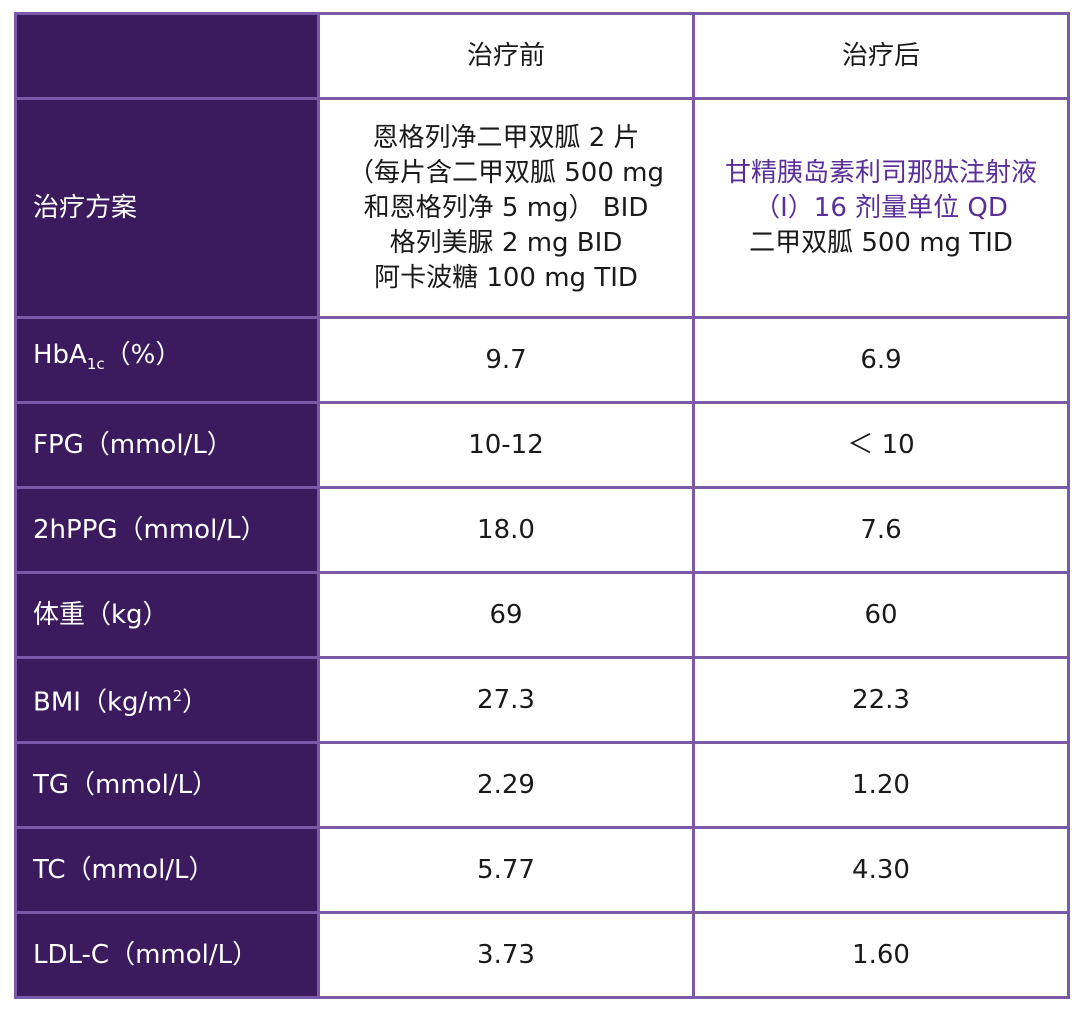 The width and height of the screenshot is (1080, 1012). I want to click on value-before: 69, so click(506, 615).